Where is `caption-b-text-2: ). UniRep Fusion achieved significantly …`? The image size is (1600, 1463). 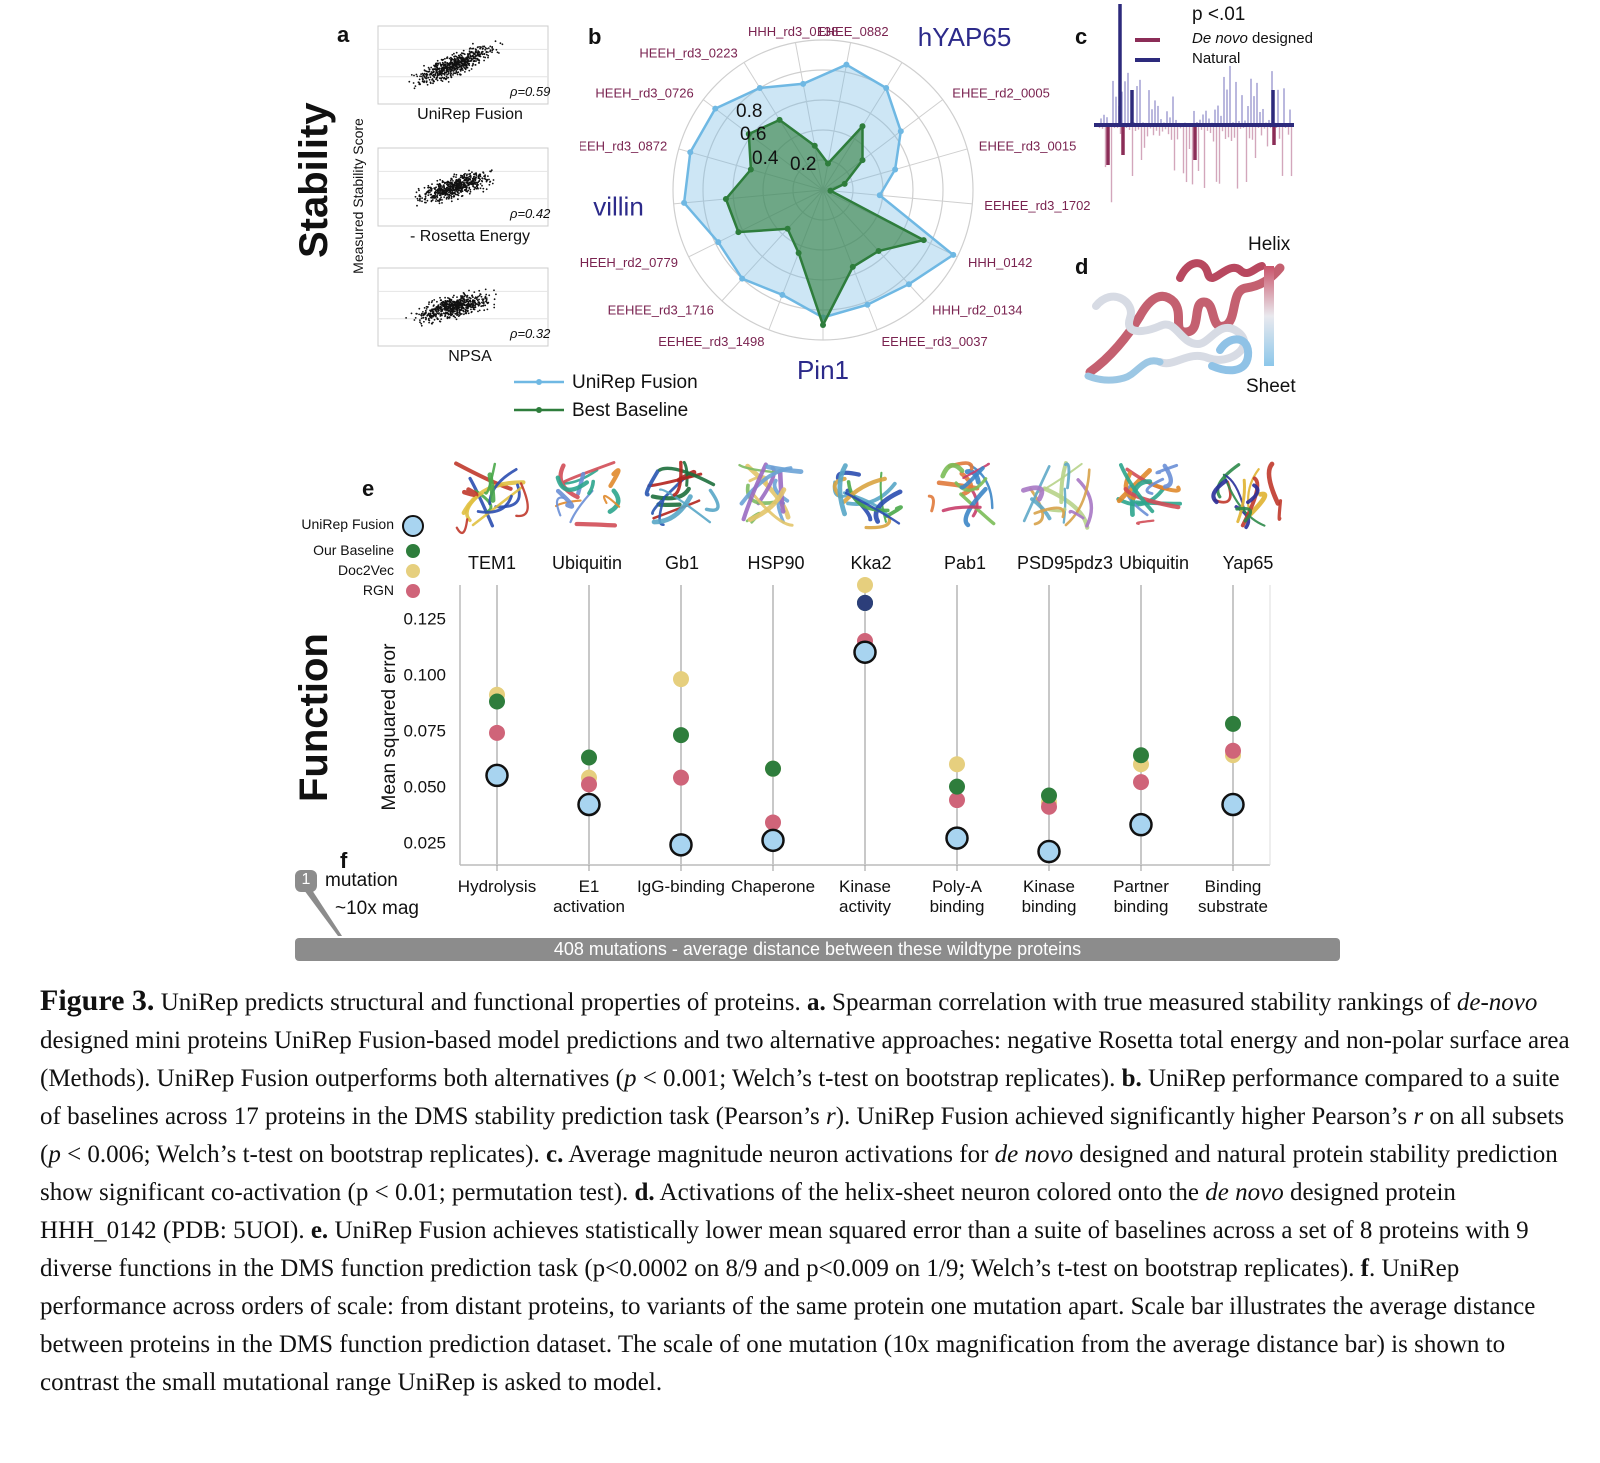
caption-b-text-2: ). UniRep Fusion achieved significantly … is located at coordinates (1124, 1116).